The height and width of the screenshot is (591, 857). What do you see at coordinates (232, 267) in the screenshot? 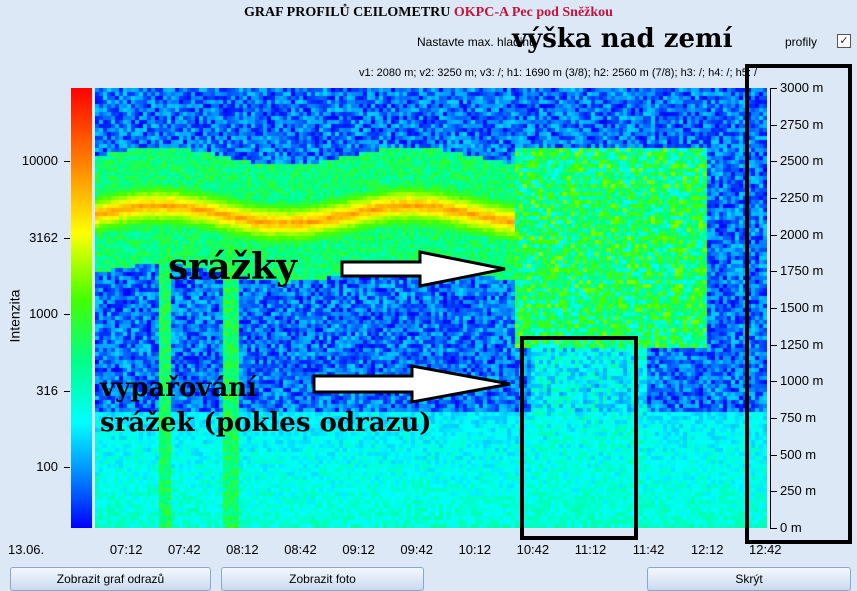
I see `precip-annotation: srážky` at bounding box center [232, 267].